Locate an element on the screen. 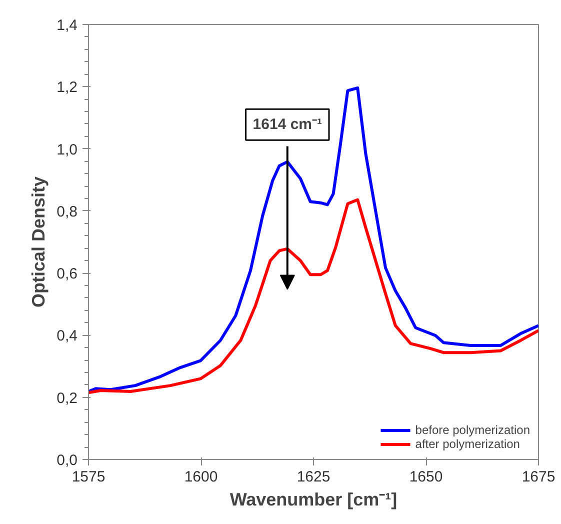 The width and height of the screenshot is (561, 524). x-tick-label: 1675 is located at coordinates (539, 477).